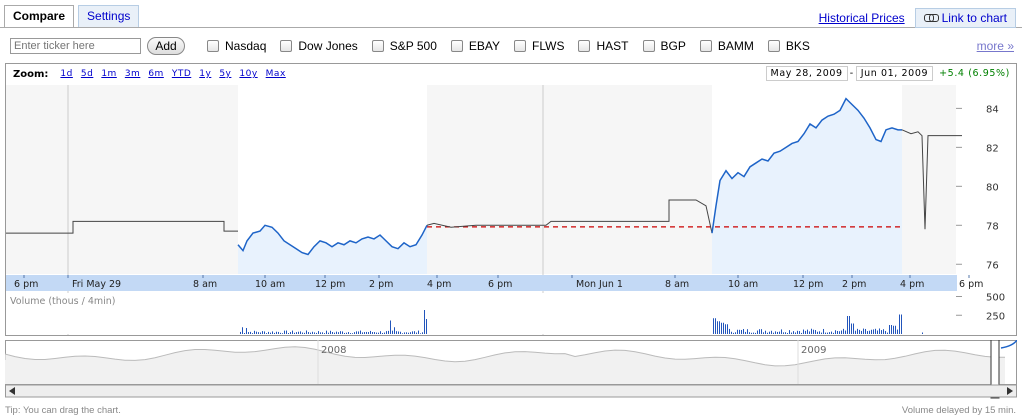  What do you see at coordinates (404, 46) in the screenshot?
I see `compare-checkbox-s-p-500: S&P 500` at bounding box center [404, 46].